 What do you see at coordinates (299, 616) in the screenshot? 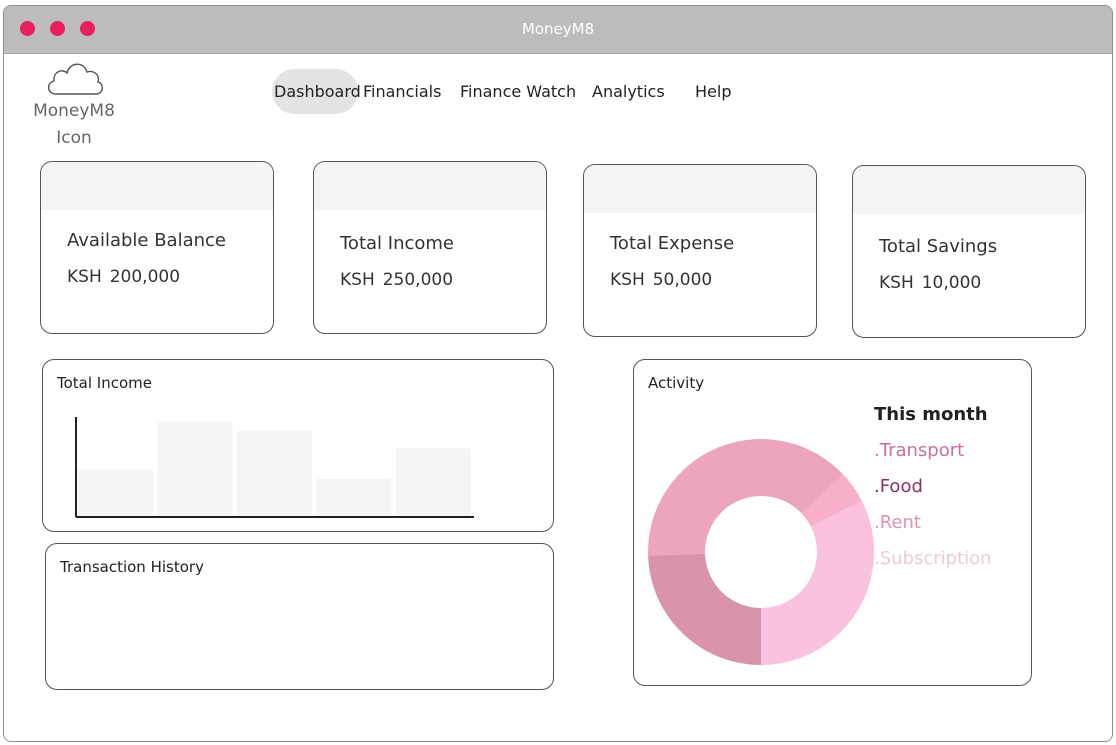
I see `transaction-history-panel: Transaction History` at bounding box center [299, 616].